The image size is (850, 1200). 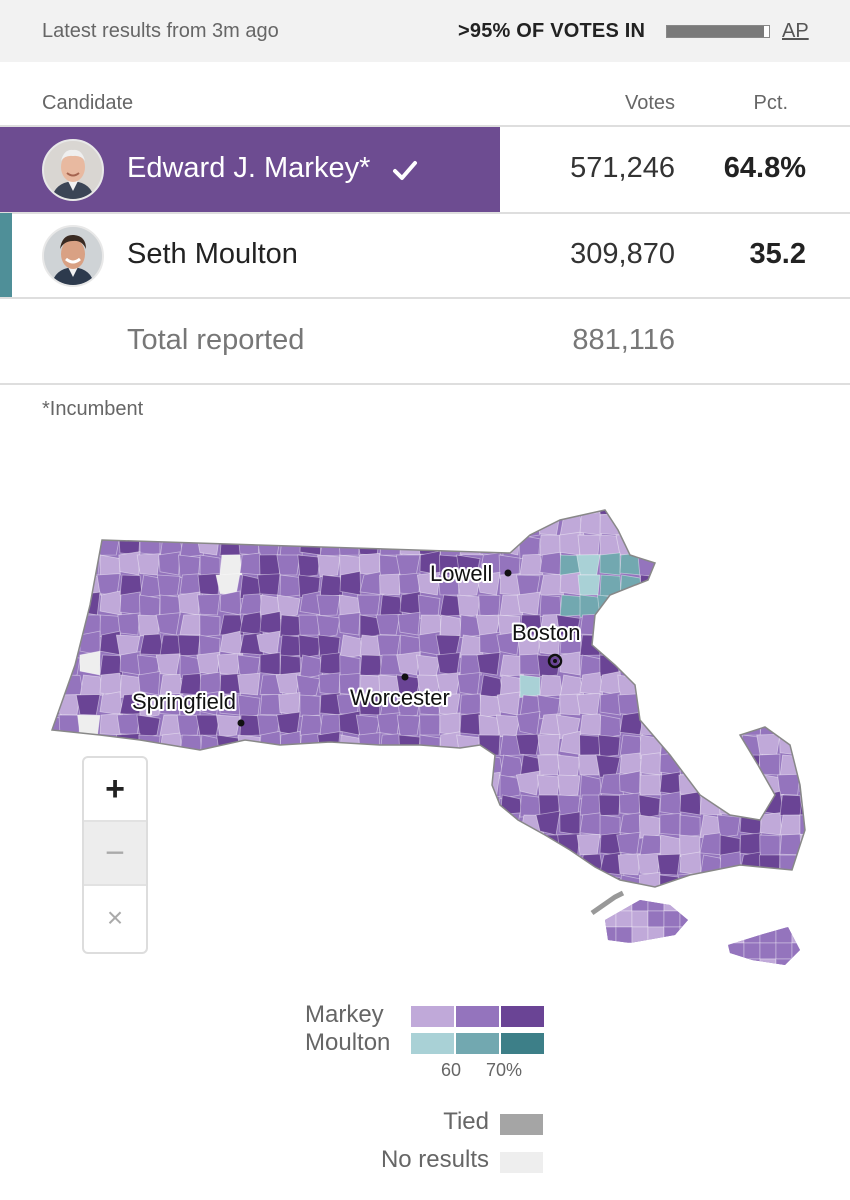 What do you see at coordinates (425, 256) in the screenshot?
I see `candidate-row-moulton: Seth Moulton 309,870 35.2` at bounding box center [425, 256].